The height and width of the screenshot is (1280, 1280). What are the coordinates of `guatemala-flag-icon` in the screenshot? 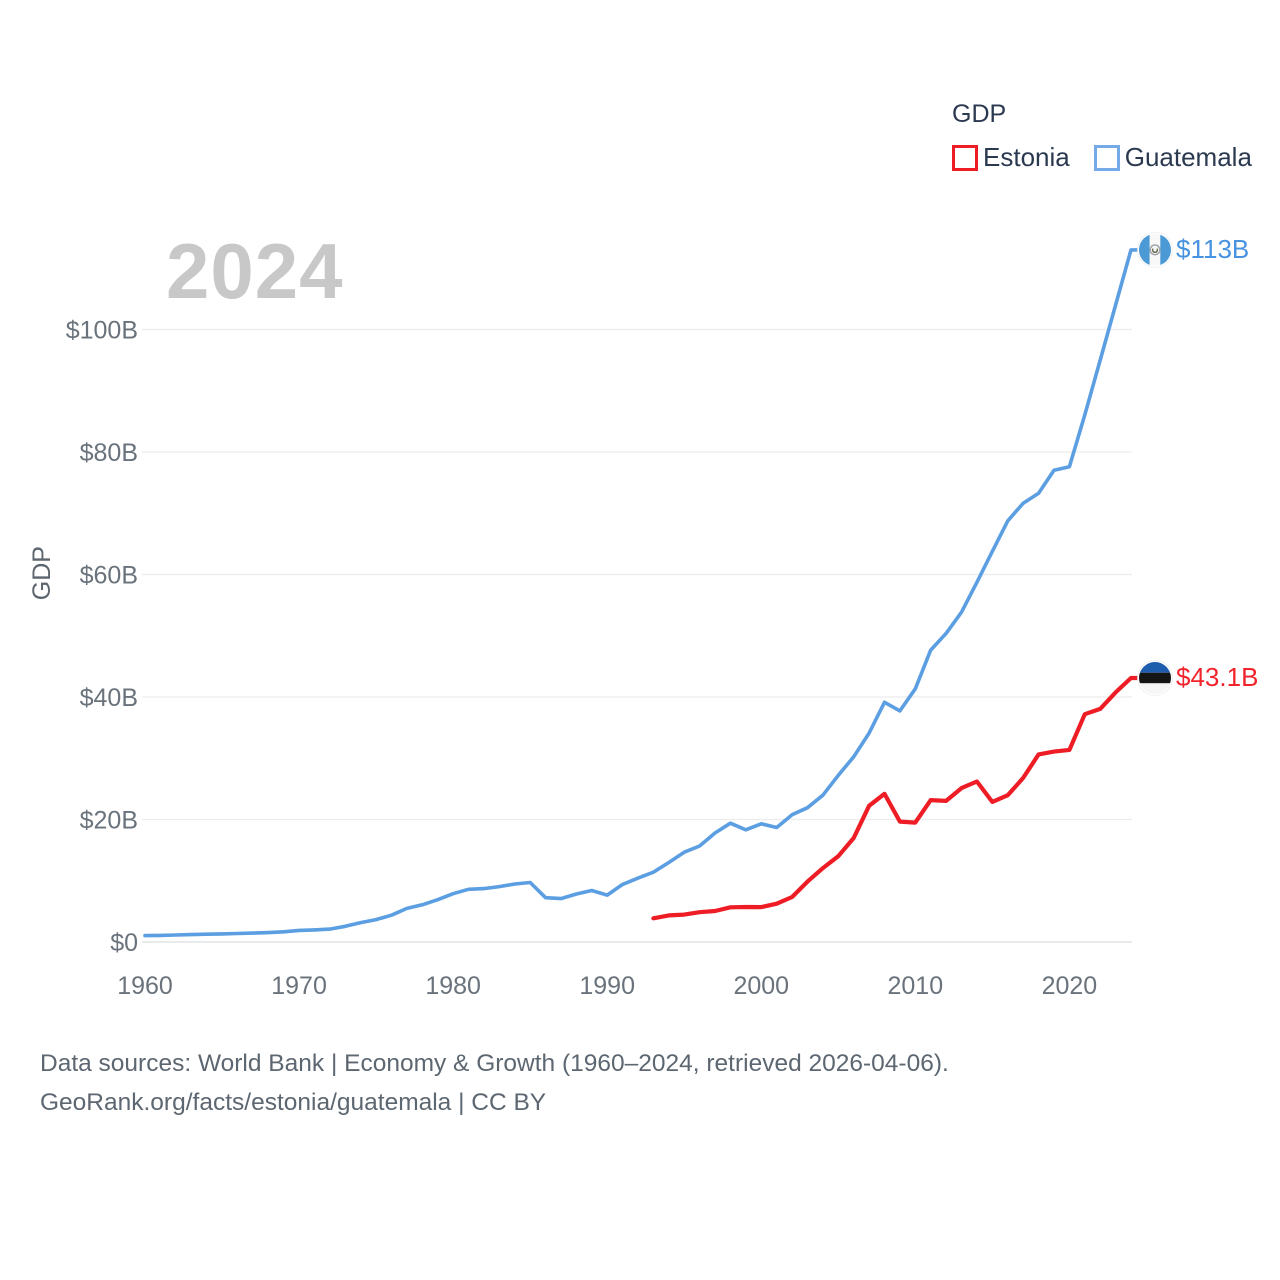 It's located at (1155, 249).